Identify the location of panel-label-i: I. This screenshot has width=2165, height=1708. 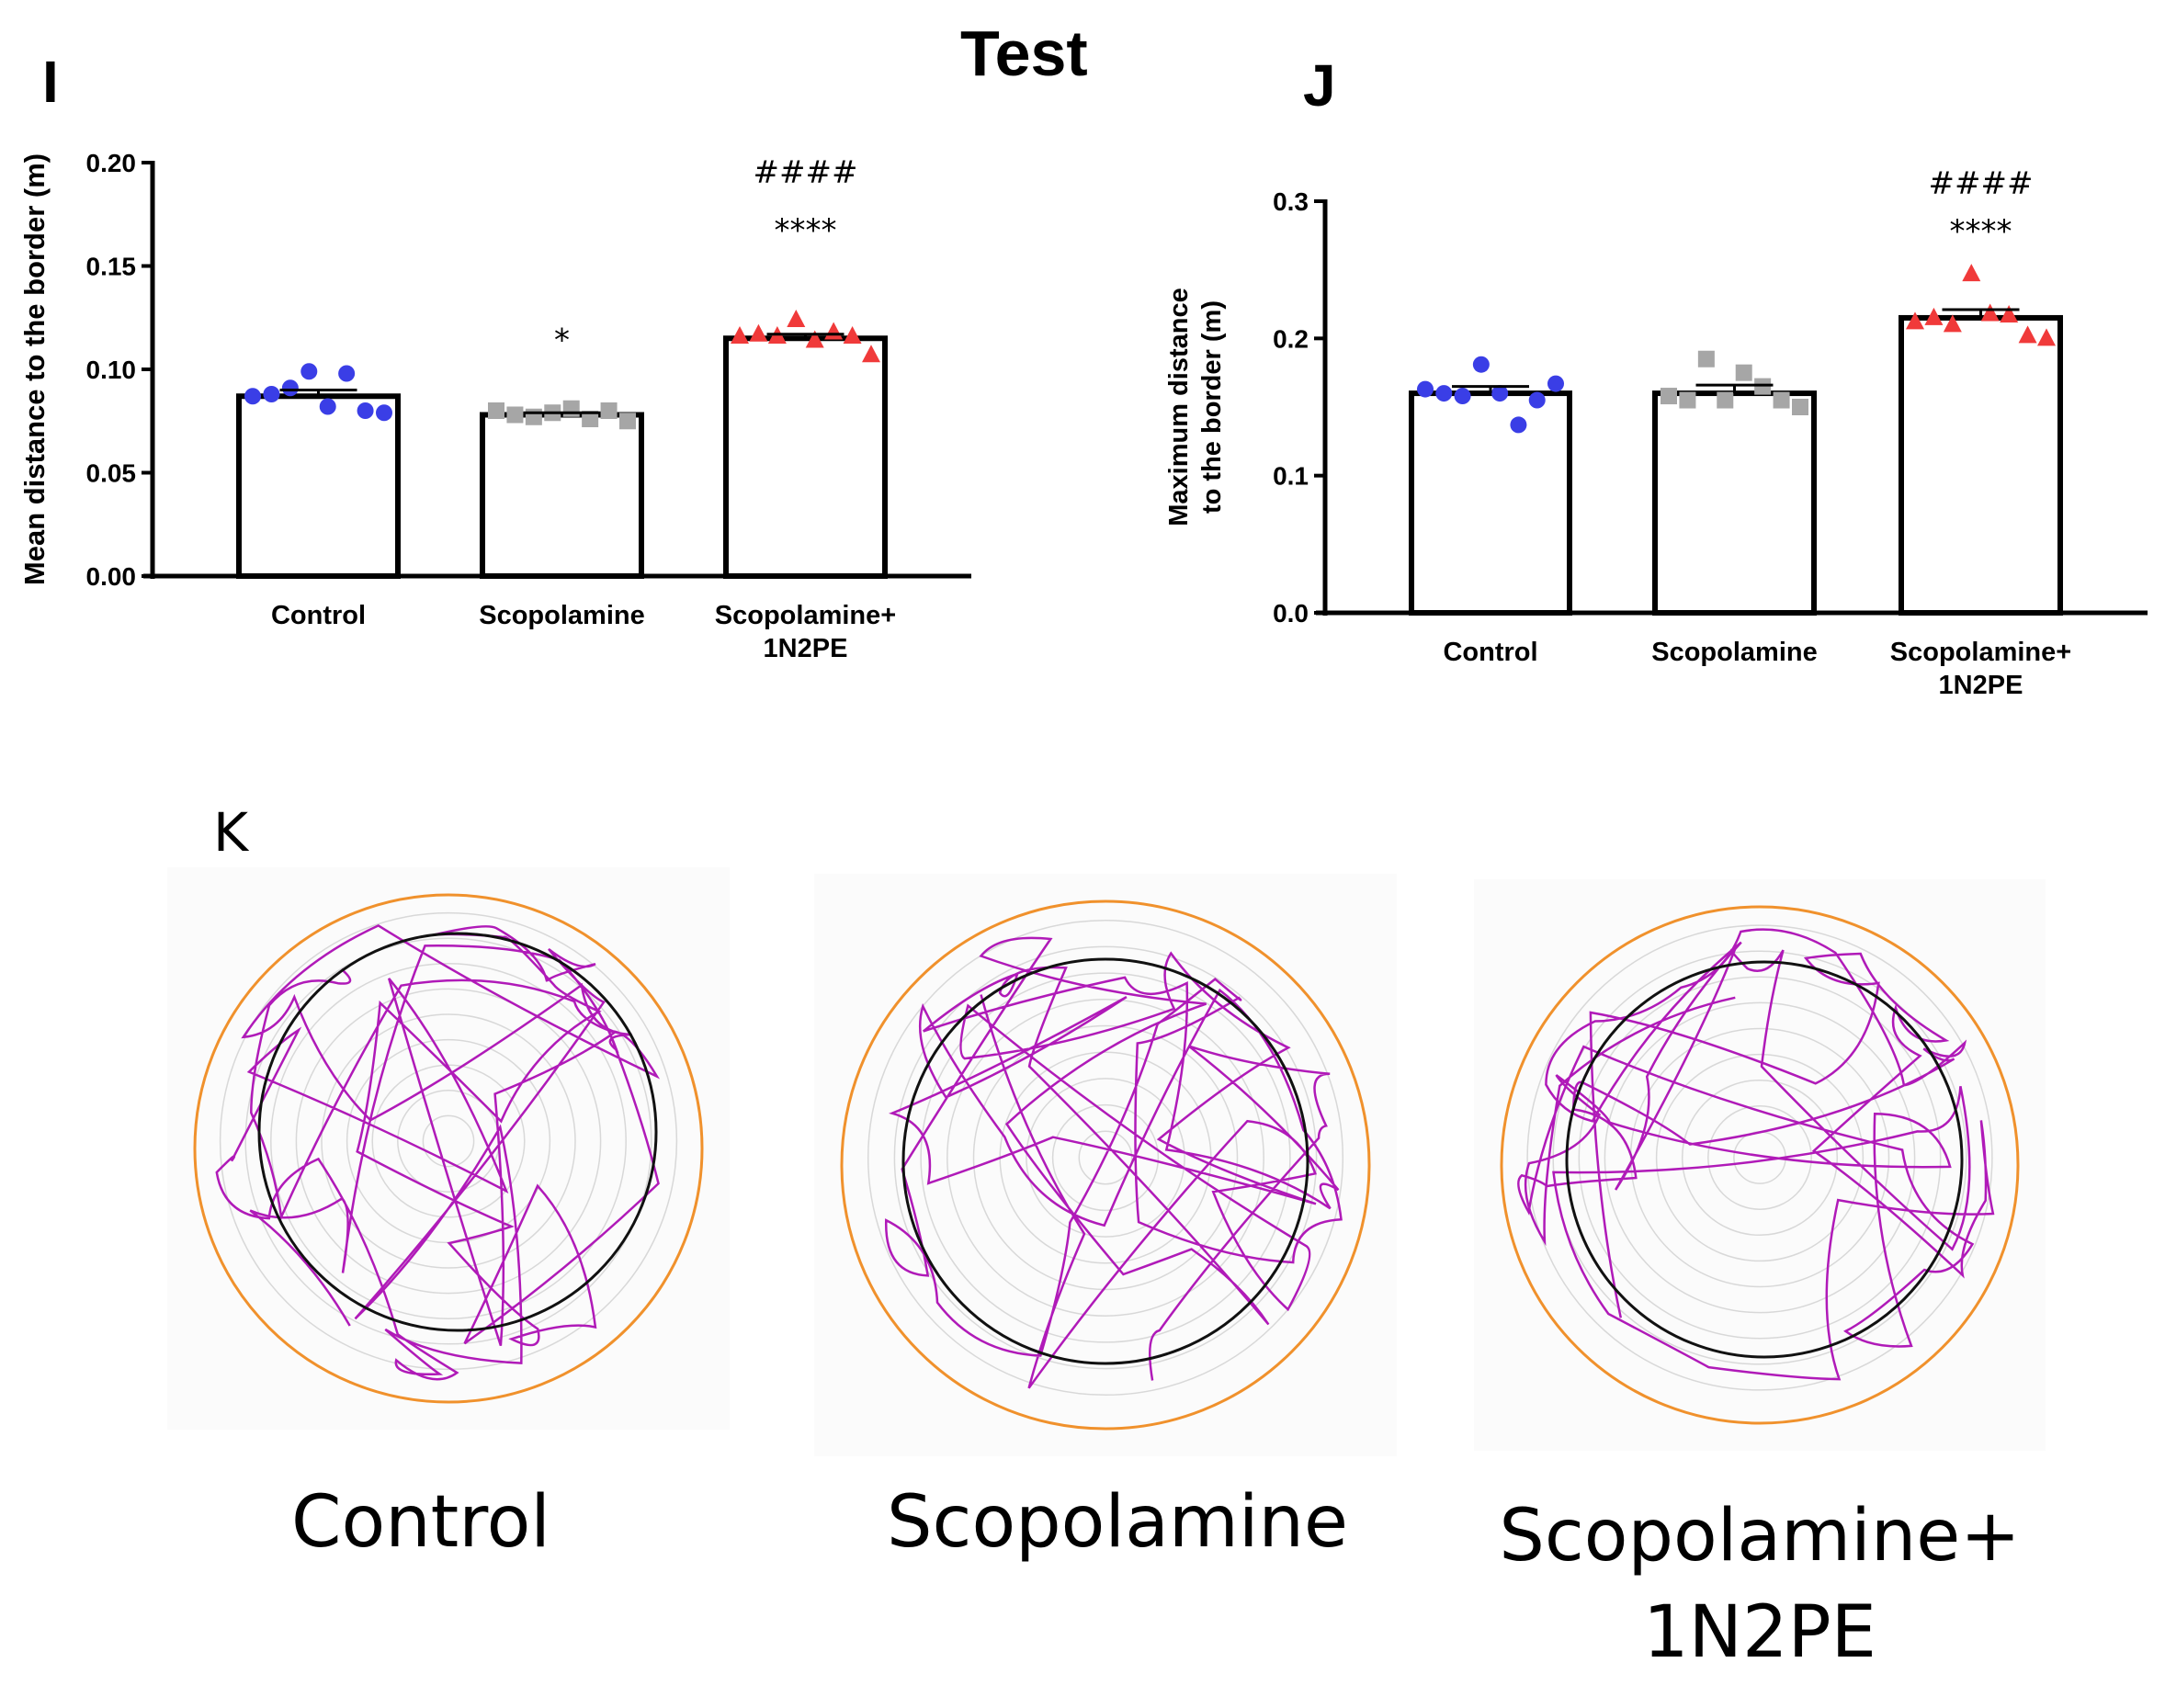
(50, 82).